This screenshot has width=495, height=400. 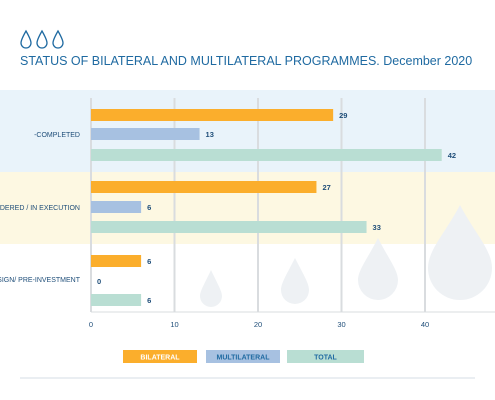 I want to click on data-label: 33, so click(x=377, y=227).